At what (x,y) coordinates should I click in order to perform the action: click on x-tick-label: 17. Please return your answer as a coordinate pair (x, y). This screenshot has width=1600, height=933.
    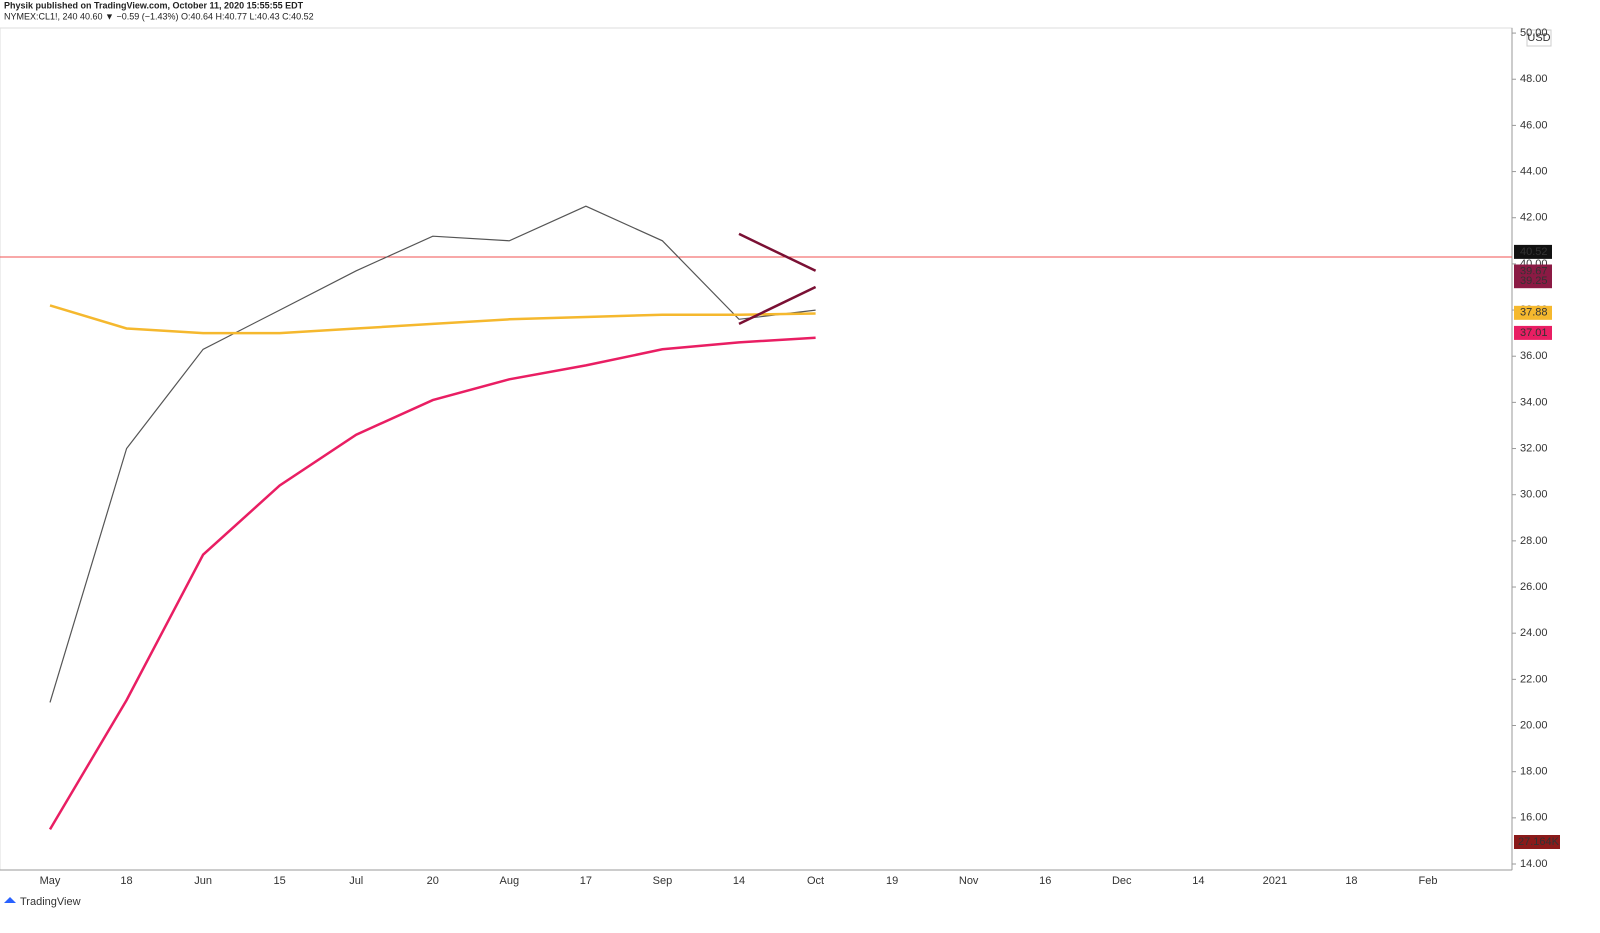
    Looking at the image, I should click on (586, 881).